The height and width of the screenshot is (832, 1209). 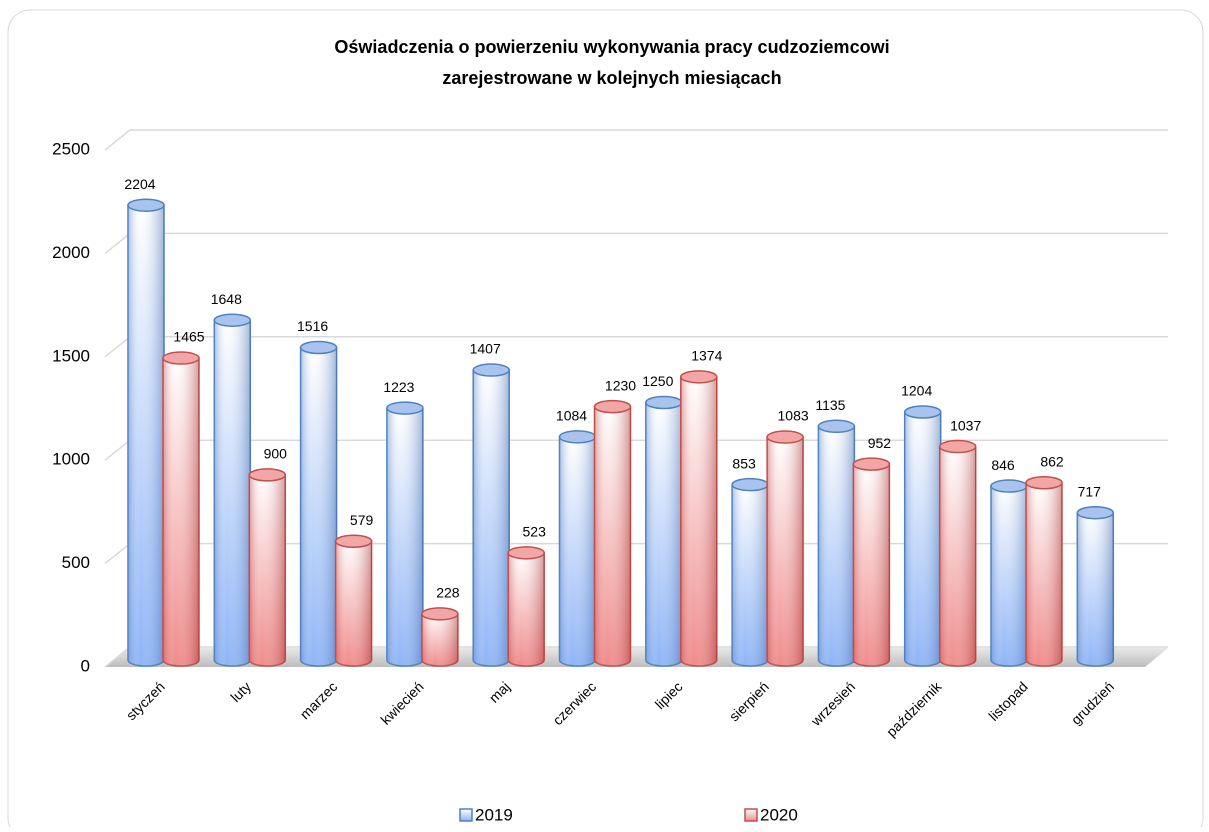 I want to click on value-label: 1204, so click(x=916, y=391).